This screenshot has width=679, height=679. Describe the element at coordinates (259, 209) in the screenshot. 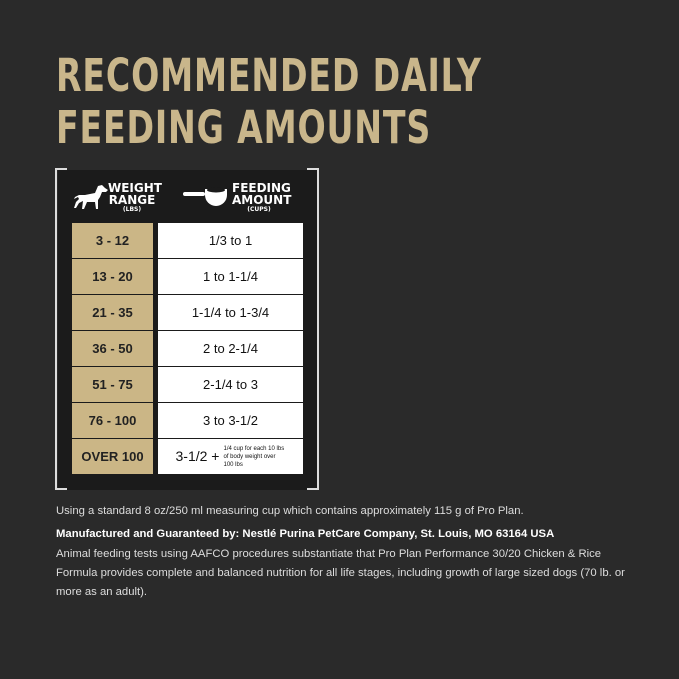

I see `feeding-unit: (CUPS)` at that location.